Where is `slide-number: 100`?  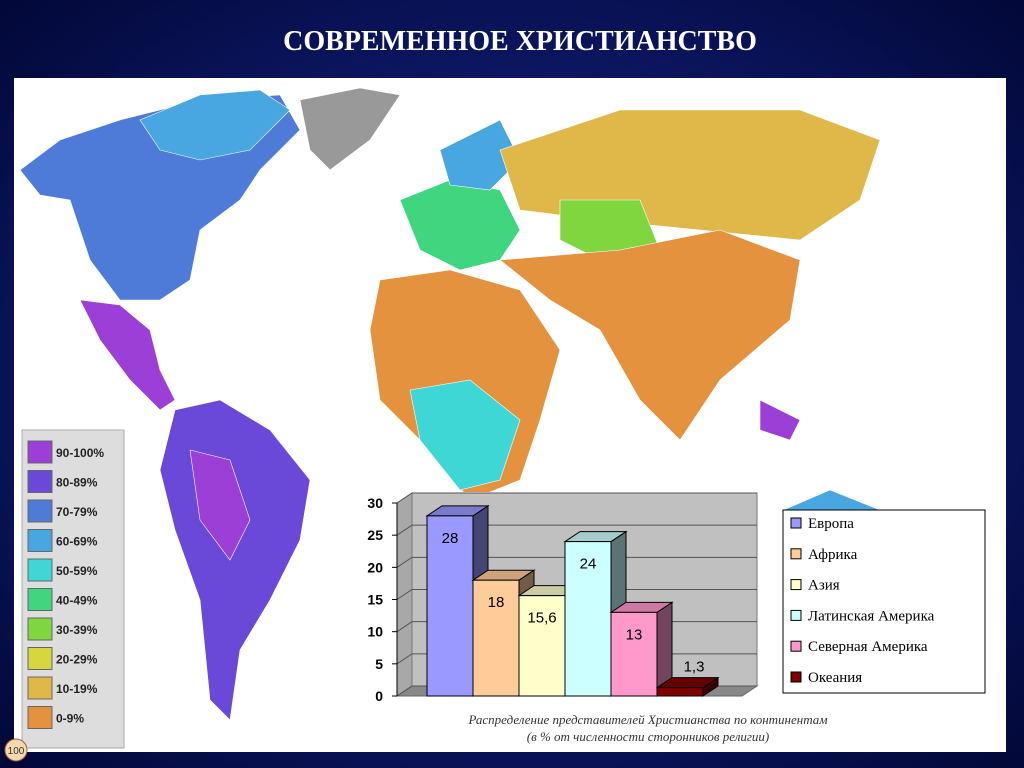 slide-number: 100 is located at coordinates (16, 751).